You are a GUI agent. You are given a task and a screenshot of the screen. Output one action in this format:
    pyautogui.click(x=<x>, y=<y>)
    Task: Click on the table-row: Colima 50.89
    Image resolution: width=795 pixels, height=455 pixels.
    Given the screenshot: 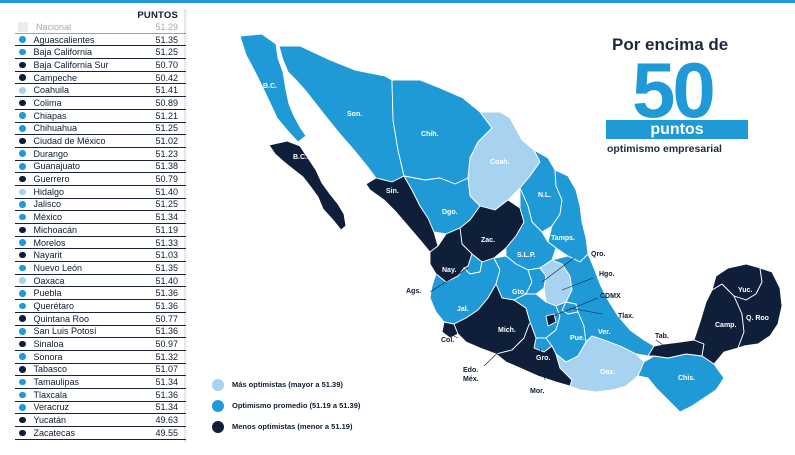 What is the action you would take?
    pyautogui.click(x=100, y=103)
    